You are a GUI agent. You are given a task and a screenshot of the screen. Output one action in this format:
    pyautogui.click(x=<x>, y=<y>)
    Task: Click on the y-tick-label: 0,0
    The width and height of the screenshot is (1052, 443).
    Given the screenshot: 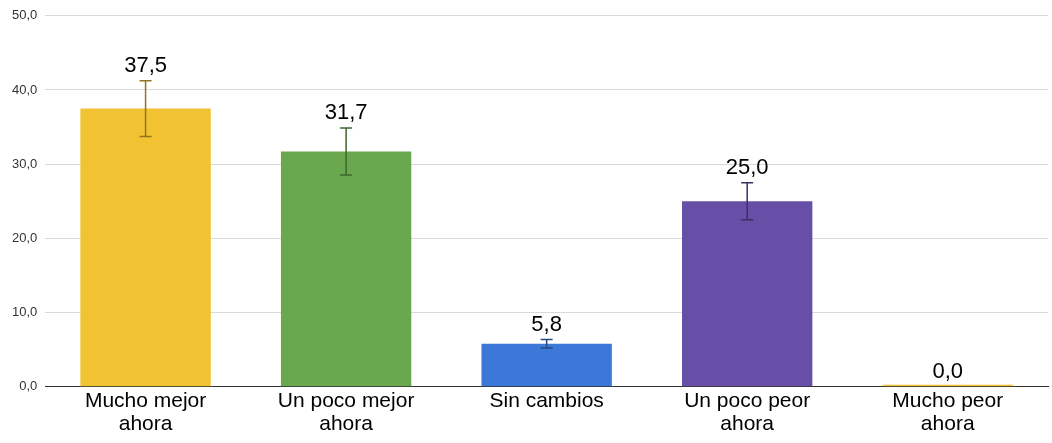 What is the action you would take?
    pyautogui.click(x=28, y=386)
    